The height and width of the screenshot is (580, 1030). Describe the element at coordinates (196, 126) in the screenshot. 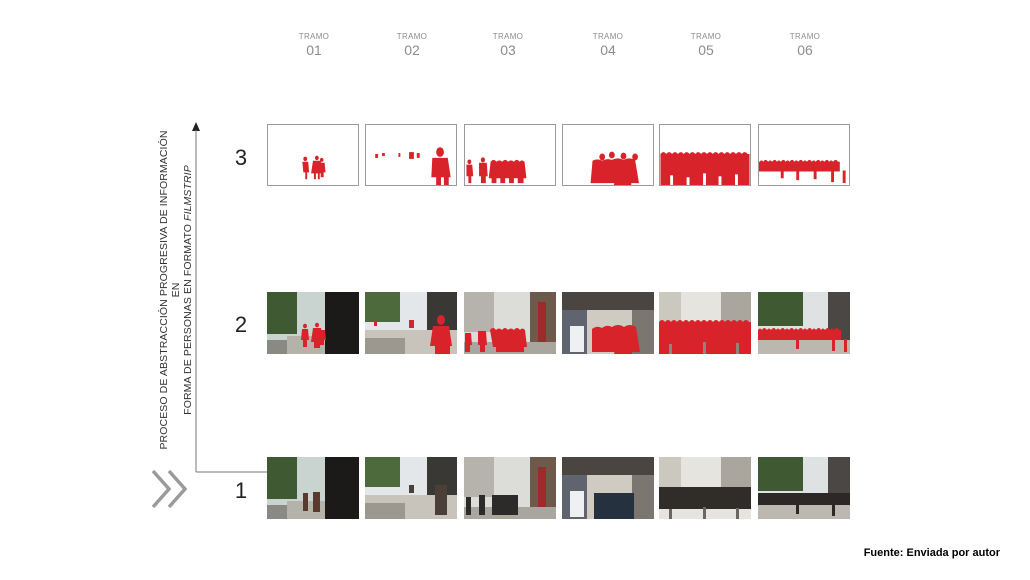

I see `arrow-up-icon` at that location.